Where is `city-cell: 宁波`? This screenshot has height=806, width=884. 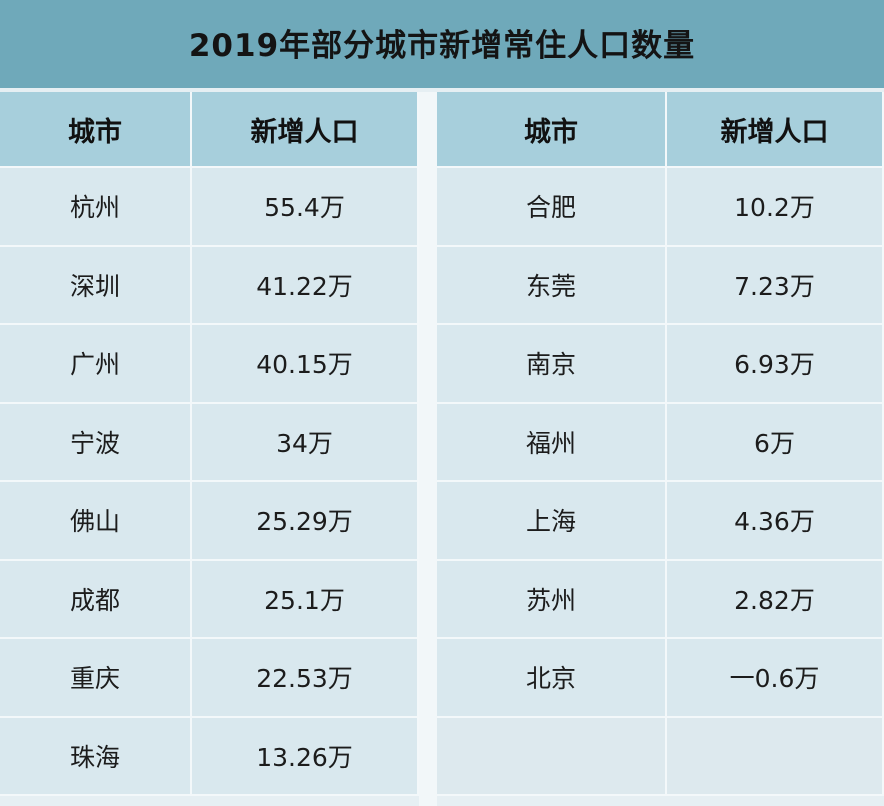
city-cell: 宁波 is located at coordinates (96, 442).